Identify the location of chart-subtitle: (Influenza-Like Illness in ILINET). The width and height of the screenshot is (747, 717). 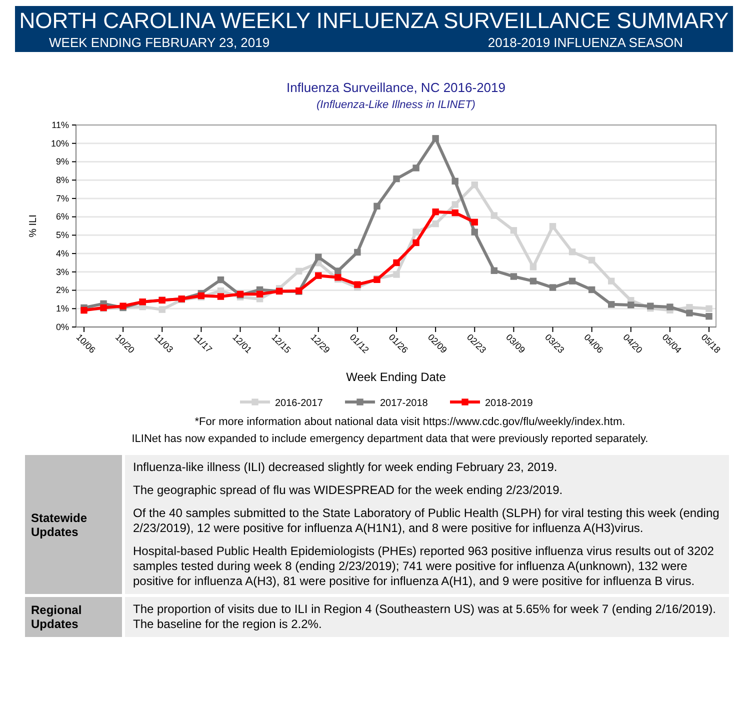
(396, 105).